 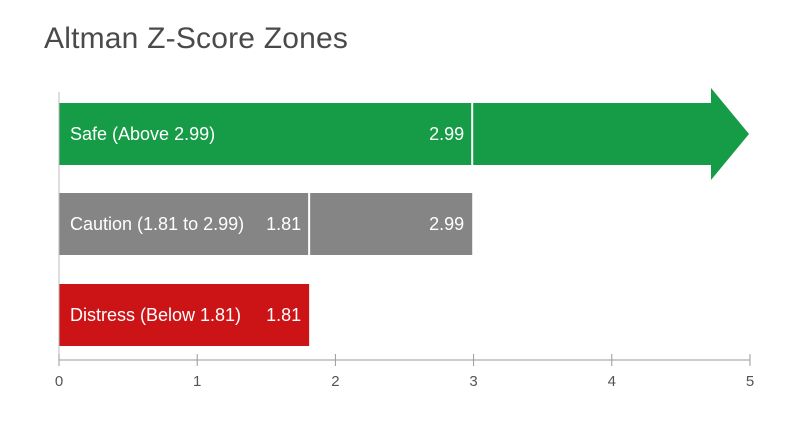 I want to click on x-tick-label: 5, so click(x=750, y=381).